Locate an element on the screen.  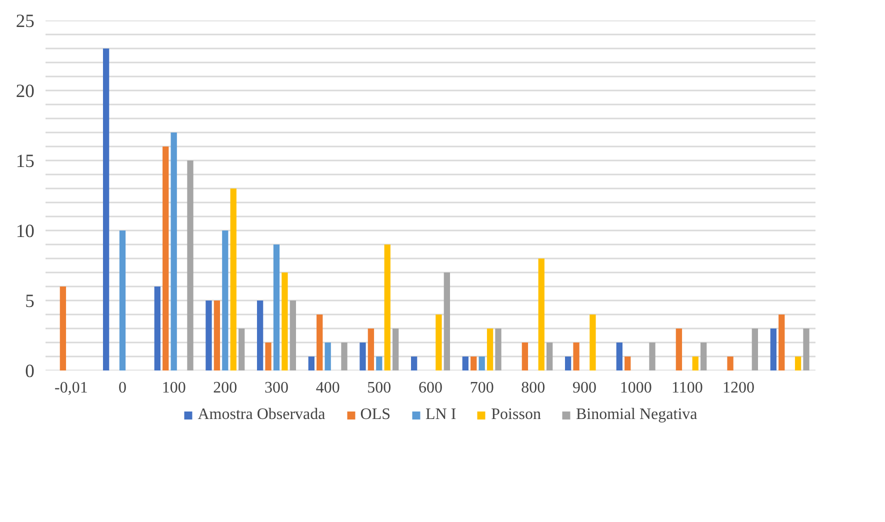
x-tick-label: 300 is located at coordinates (276, 388).